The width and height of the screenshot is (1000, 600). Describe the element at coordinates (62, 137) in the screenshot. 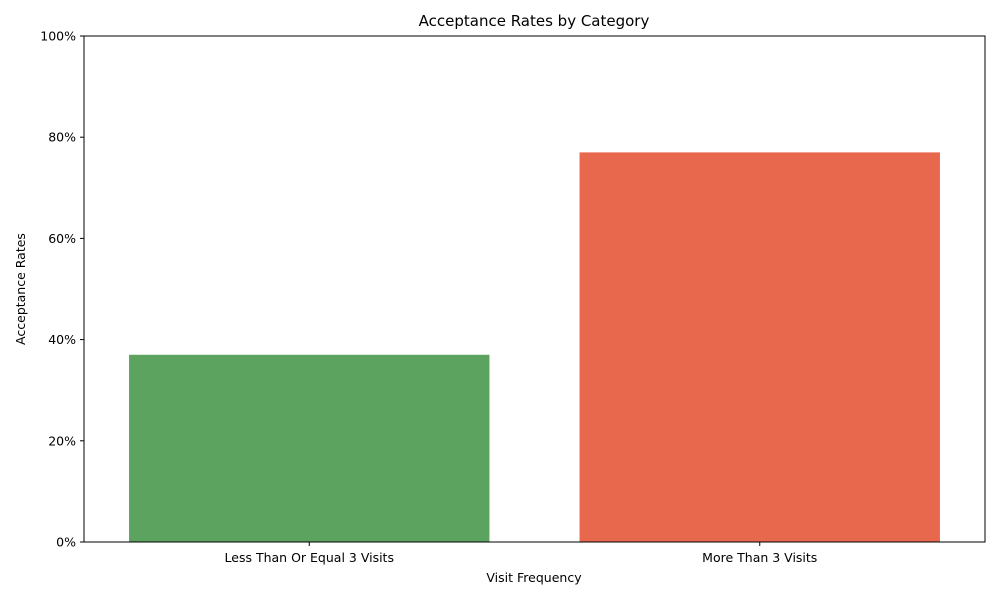

I see `y-tick-label: 80%` at that location.